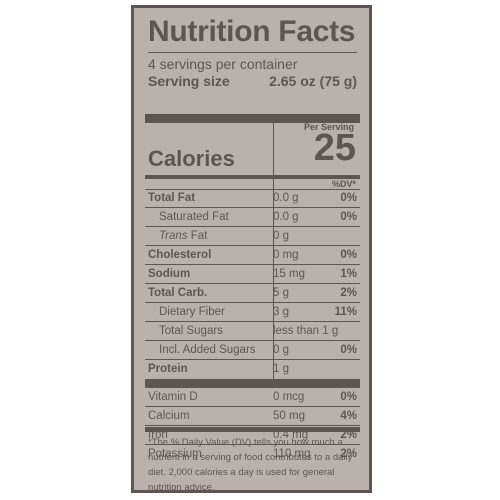 This screenshot has width=500, height=500. I want to click on per-serving-label: Per Serving, so click(328, 127).